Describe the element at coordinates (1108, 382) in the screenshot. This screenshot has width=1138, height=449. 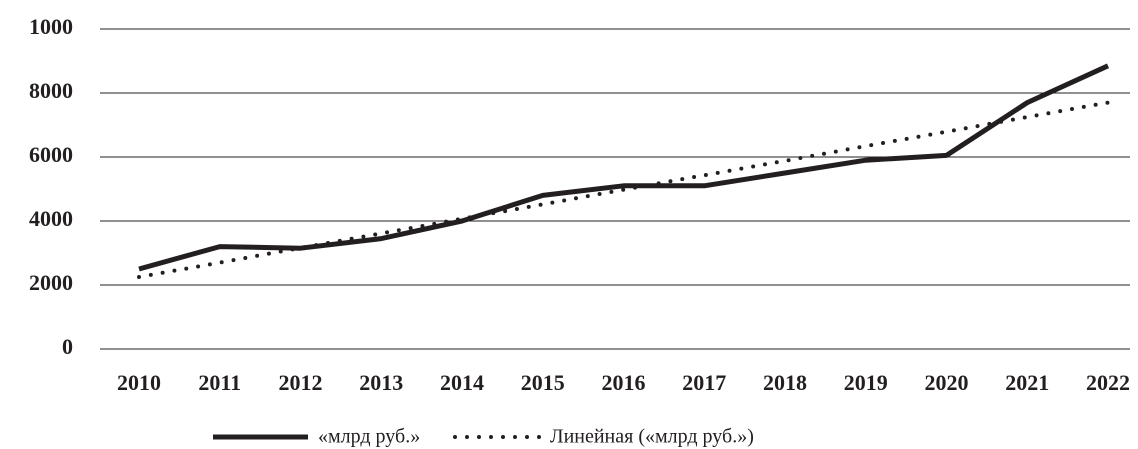
I see `x-tick-label: 2022` at that location.